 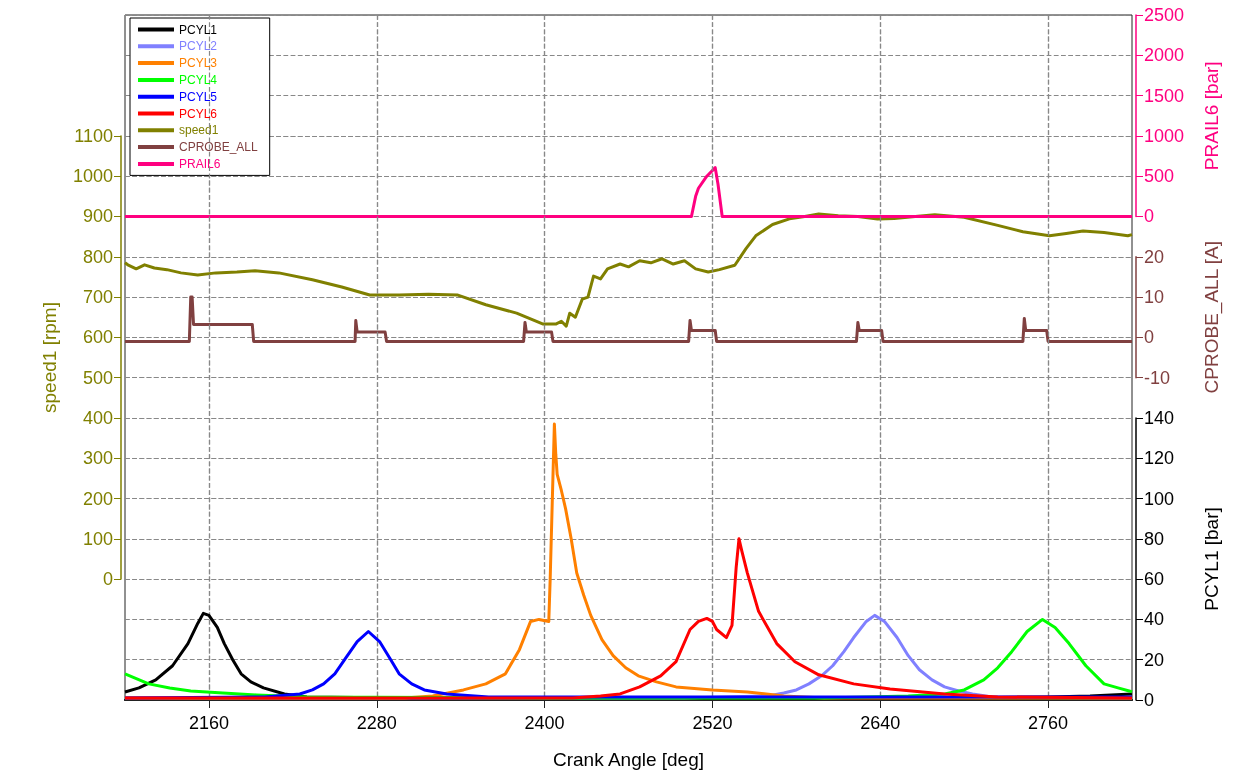 I want to click on legend-label: speed1, so click(x=199, y=130).